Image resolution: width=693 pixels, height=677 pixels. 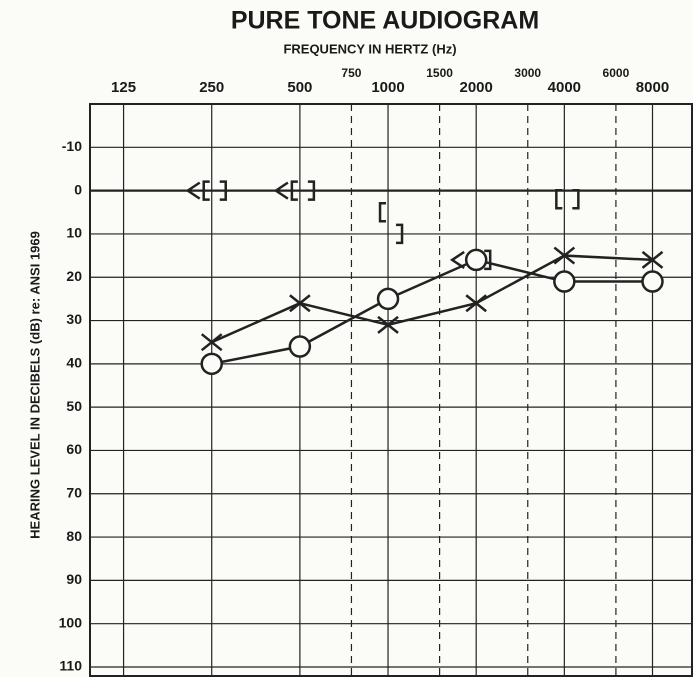 I want to click on y-tick-label: 90, so click(x=74, y=579).